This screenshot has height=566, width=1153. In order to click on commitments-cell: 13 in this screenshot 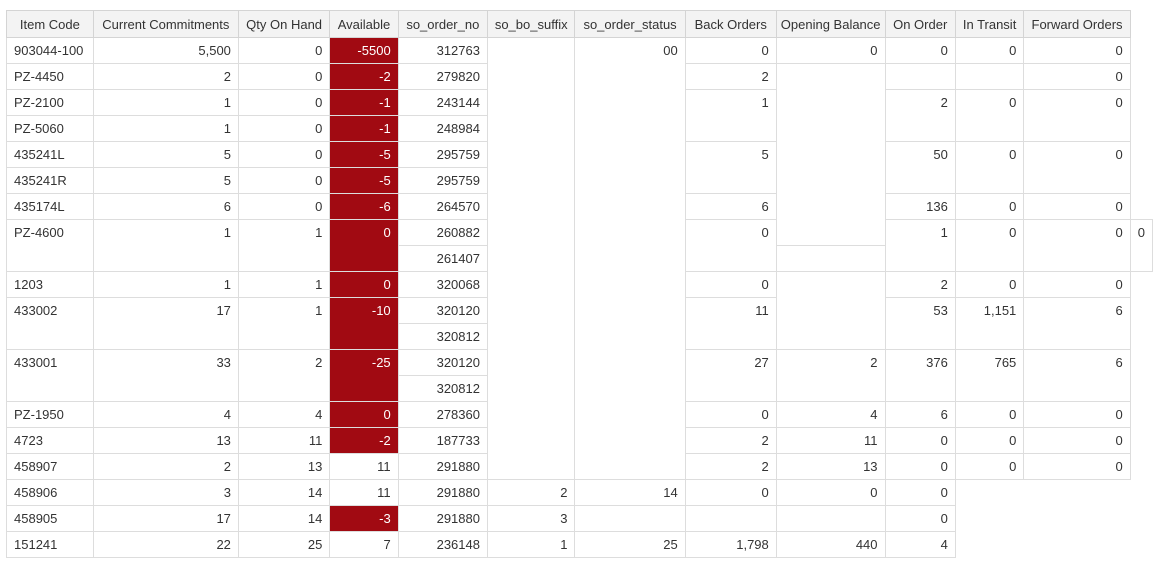, I will do `click(165, 440)`.